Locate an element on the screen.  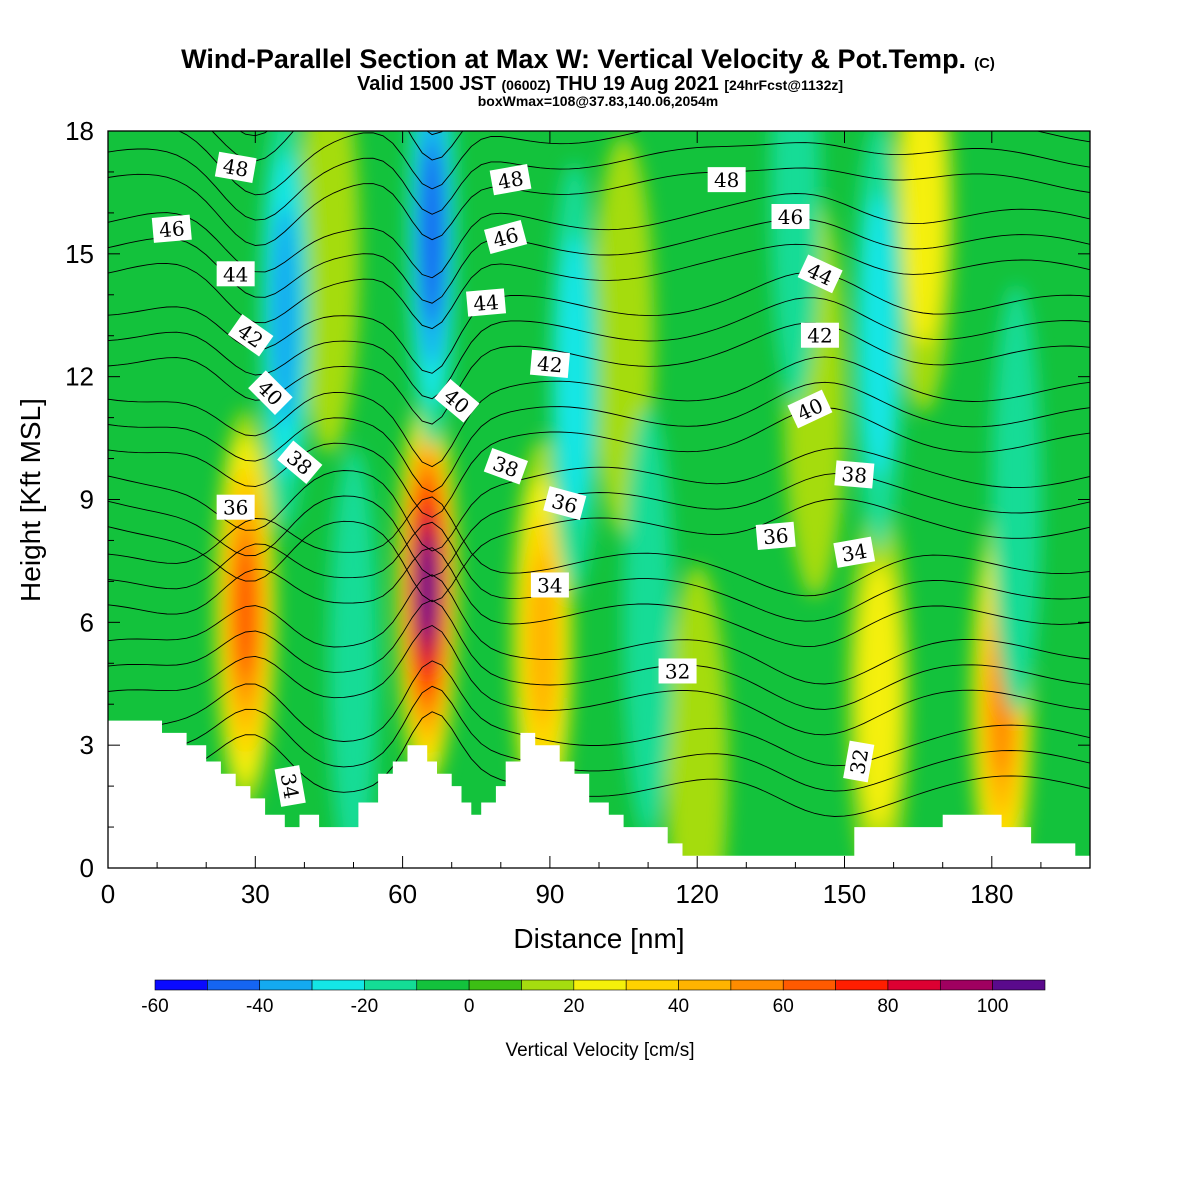
contour-label: 48 is located at coordinates (235, 167).